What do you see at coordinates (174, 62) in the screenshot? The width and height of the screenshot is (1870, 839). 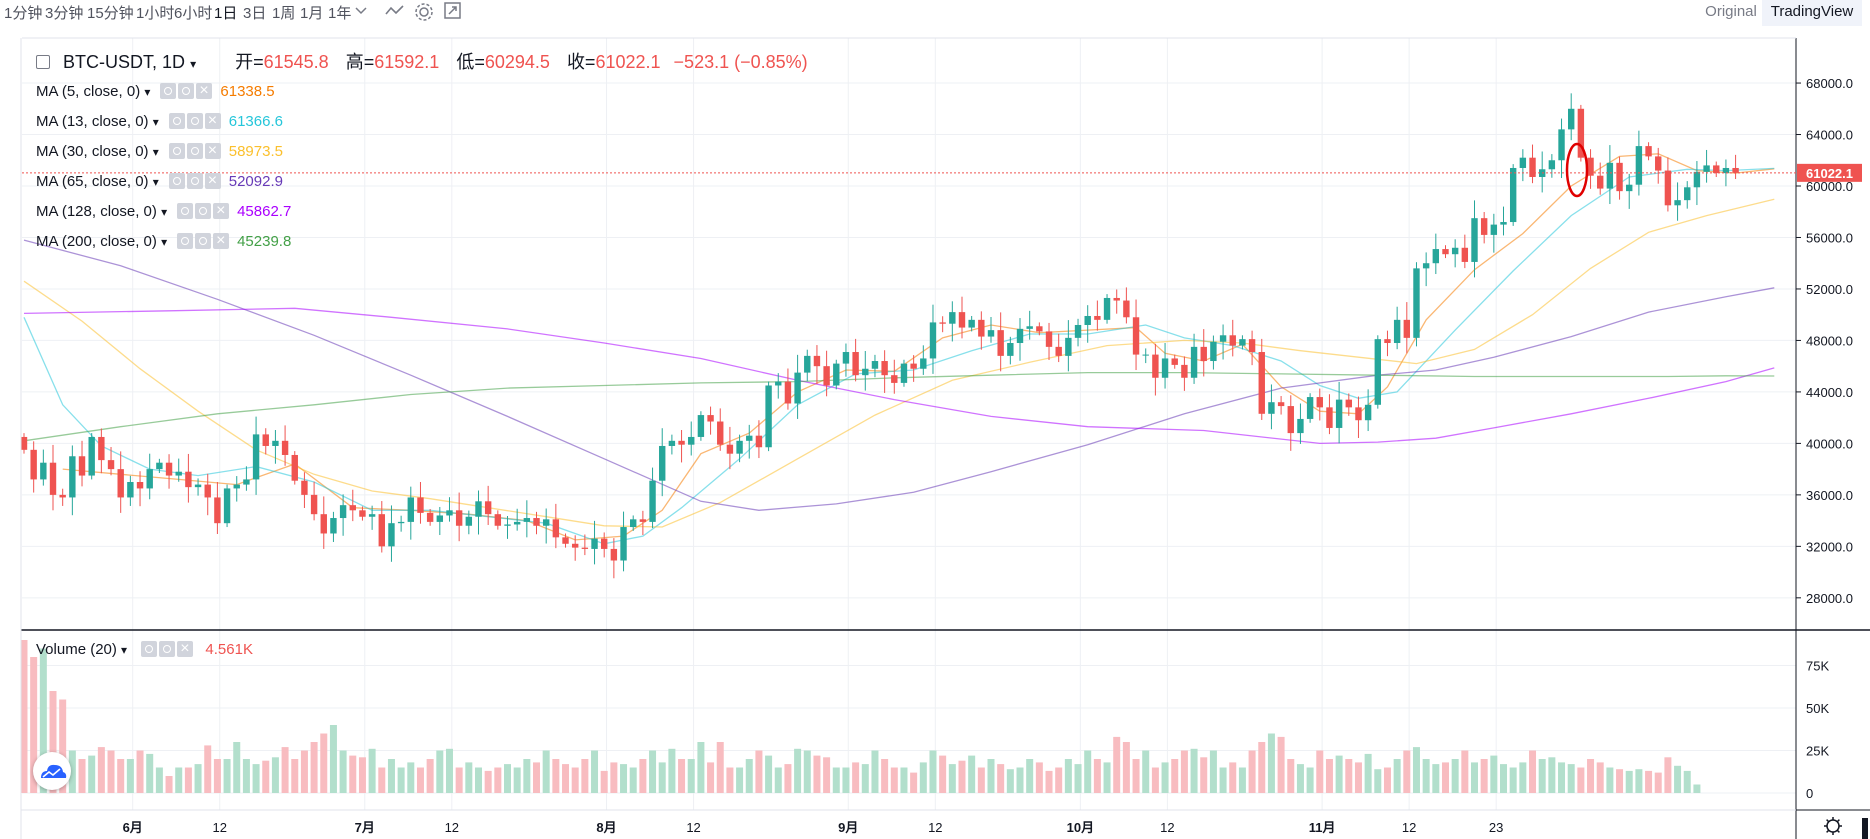 I see `symbol-interval: 1D` at bounding box center [174, 62].